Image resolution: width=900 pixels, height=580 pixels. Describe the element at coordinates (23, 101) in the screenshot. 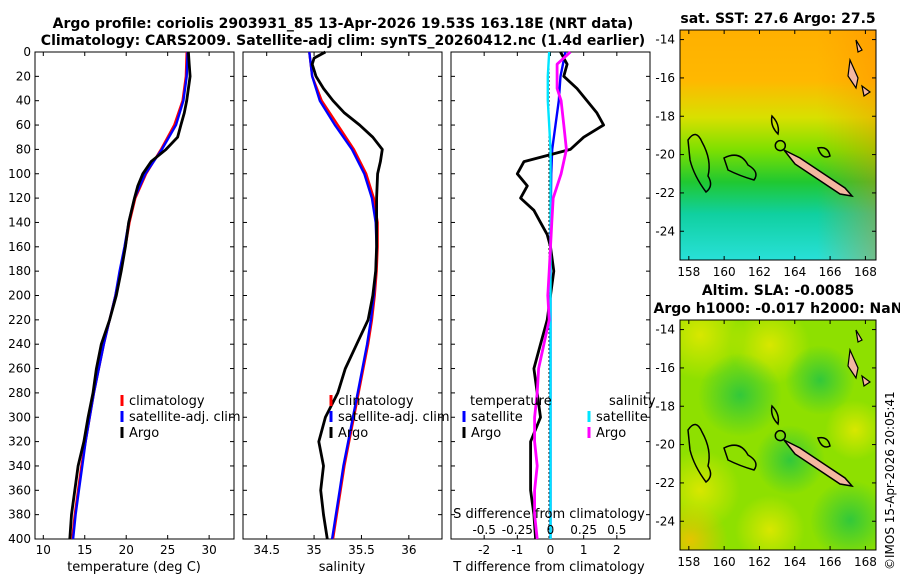

I see `y-tick-label: 40` at that location.